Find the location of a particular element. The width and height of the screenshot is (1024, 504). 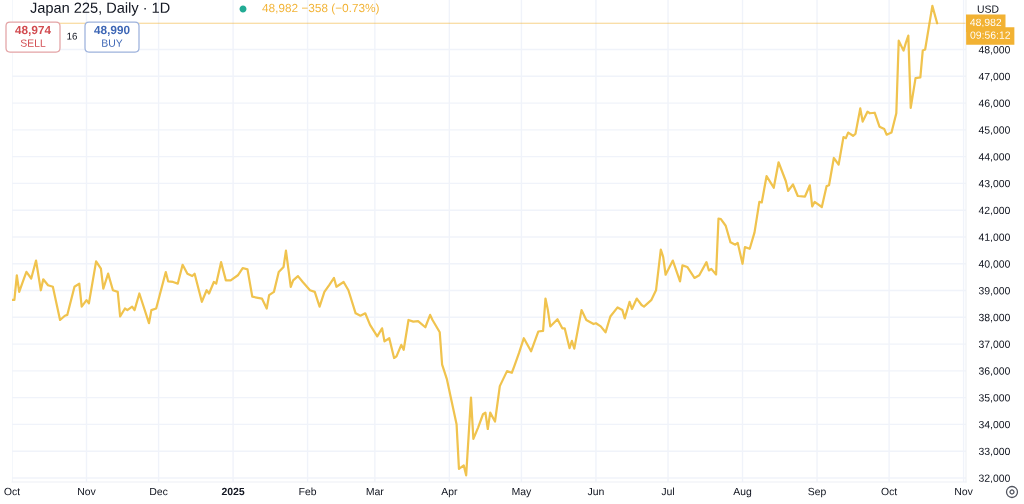

x-tick-label: Apr is located at coordinates (449, 492).